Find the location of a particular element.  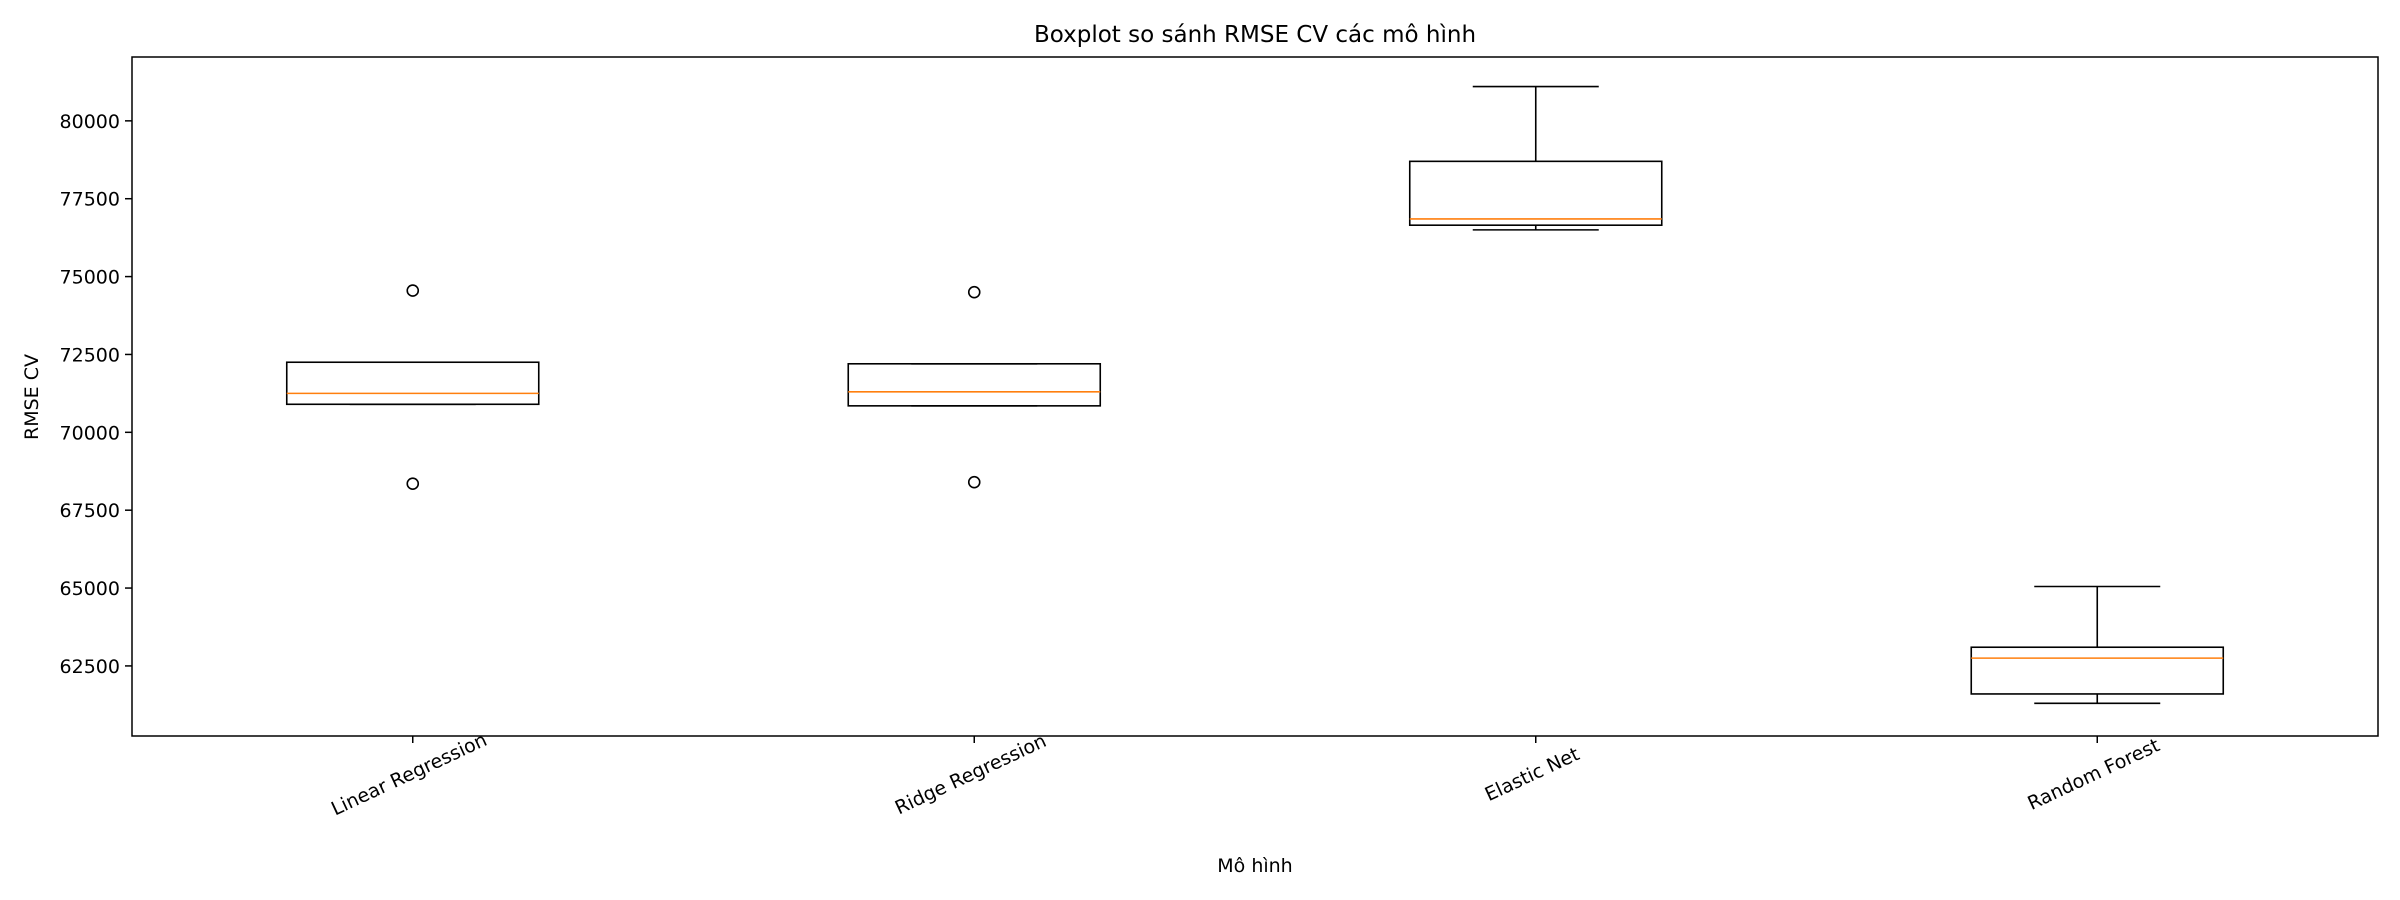

y-tick-label: 70000 is located at coordinates (90, 433).